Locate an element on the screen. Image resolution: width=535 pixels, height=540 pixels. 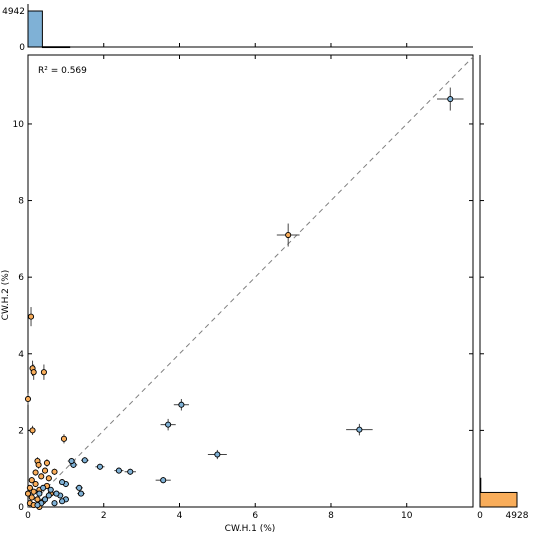
y-tick-label: 6 is located at coordinates (21, 278).